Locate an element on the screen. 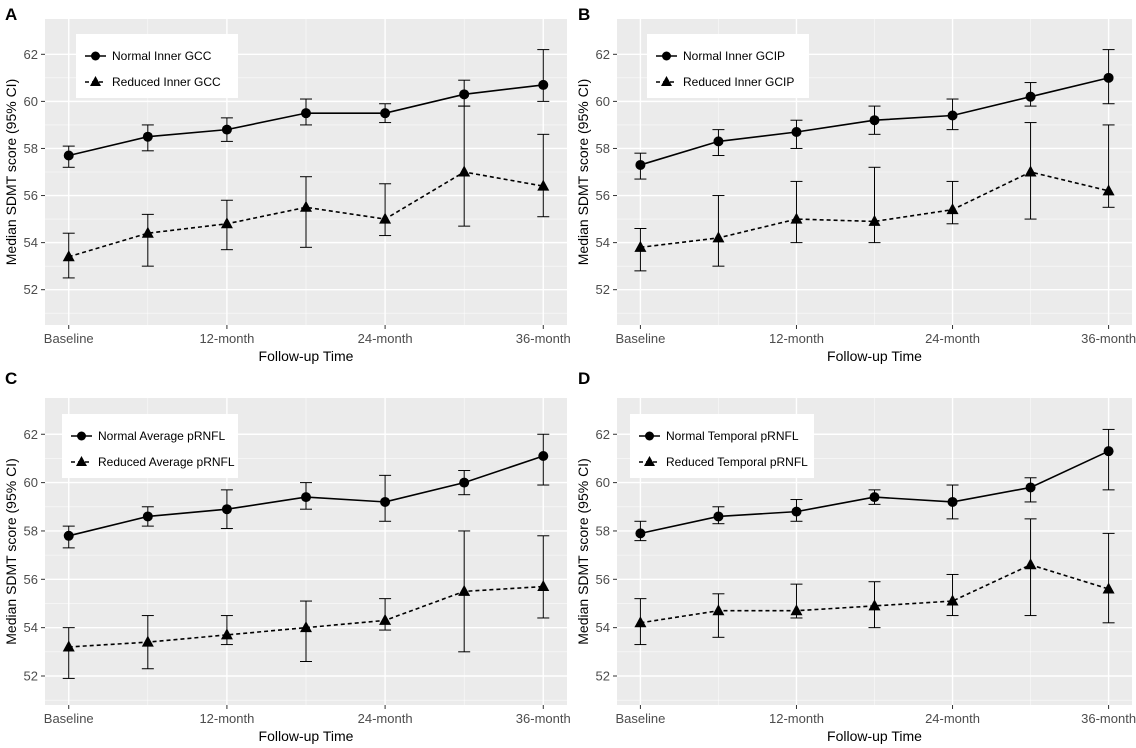 The image size is (1136, 748). series-reduced is located at coordinates (306, 604).